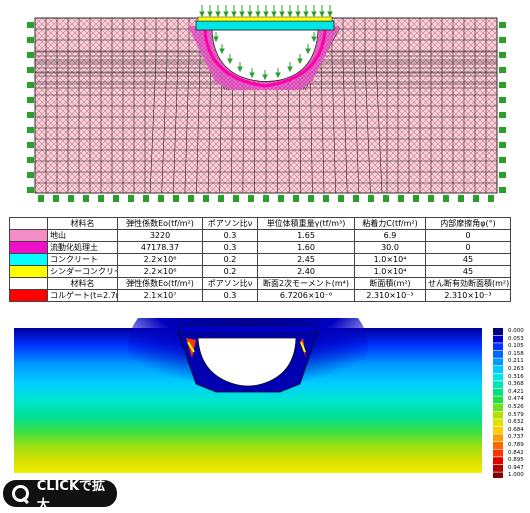 This screenshot has width=530, height=513. What do you see at coordinates (516, 437) in the screenshot?
I see `legend-value-label: 0.737` at bounding box center [516, 437].